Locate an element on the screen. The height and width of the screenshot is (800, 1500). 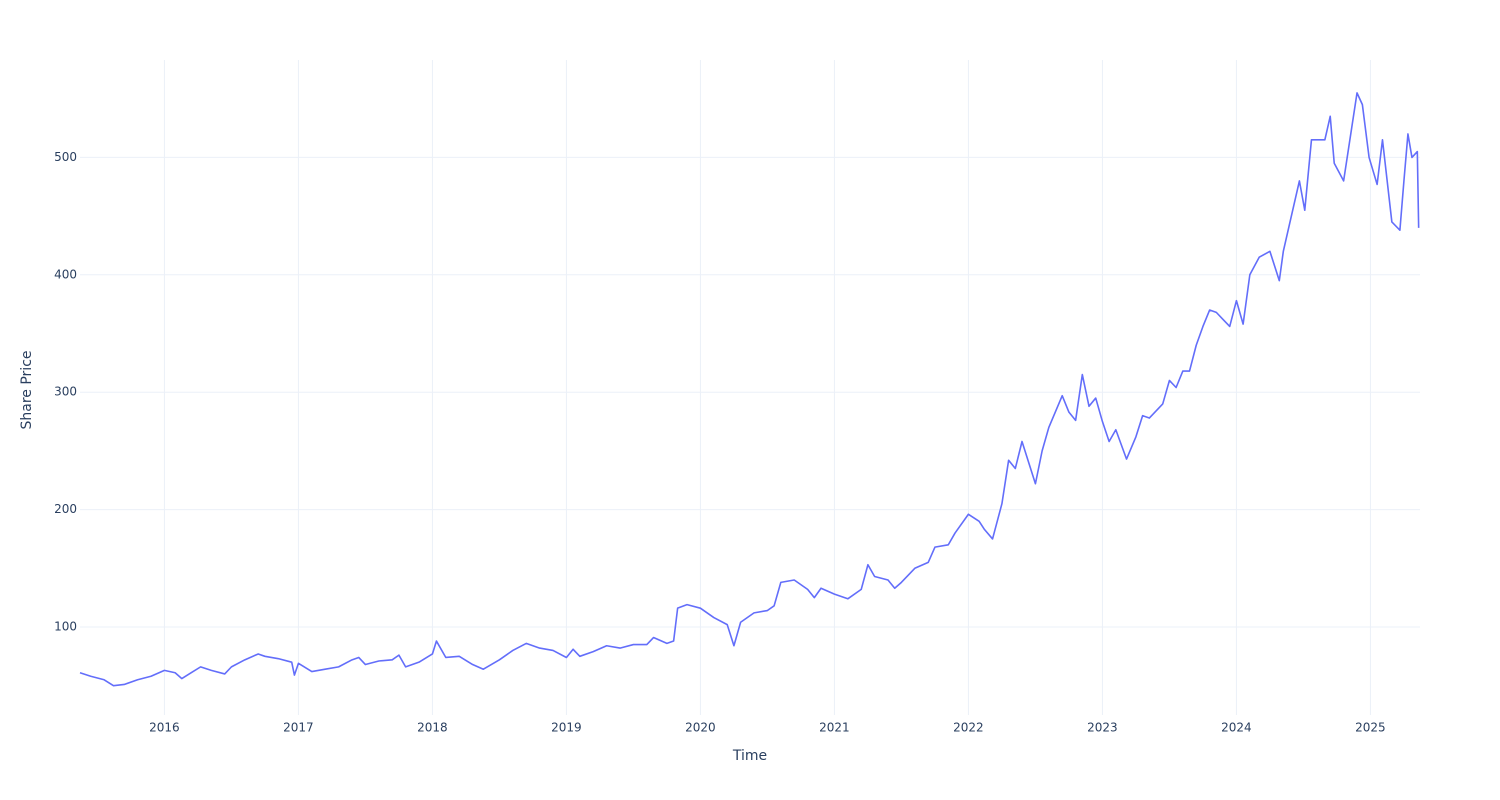
y-tick-label: 300 is located at coordinates (65, 392).